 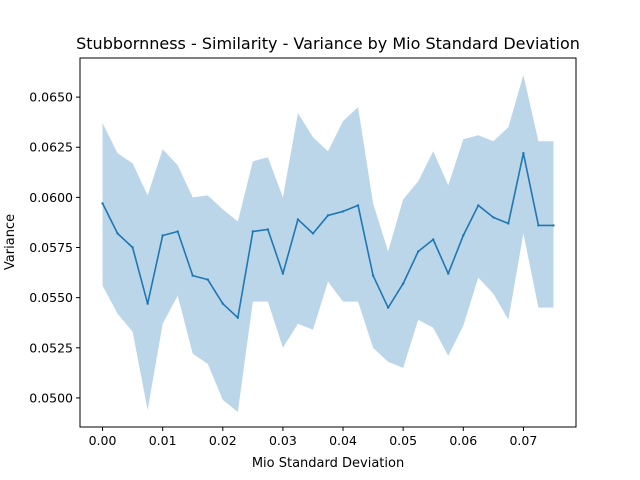 What do you see at coordinates (51, 97) in the screenshot?
I see `y-tick-label: 0.0650` at bounding box center [51, 97].